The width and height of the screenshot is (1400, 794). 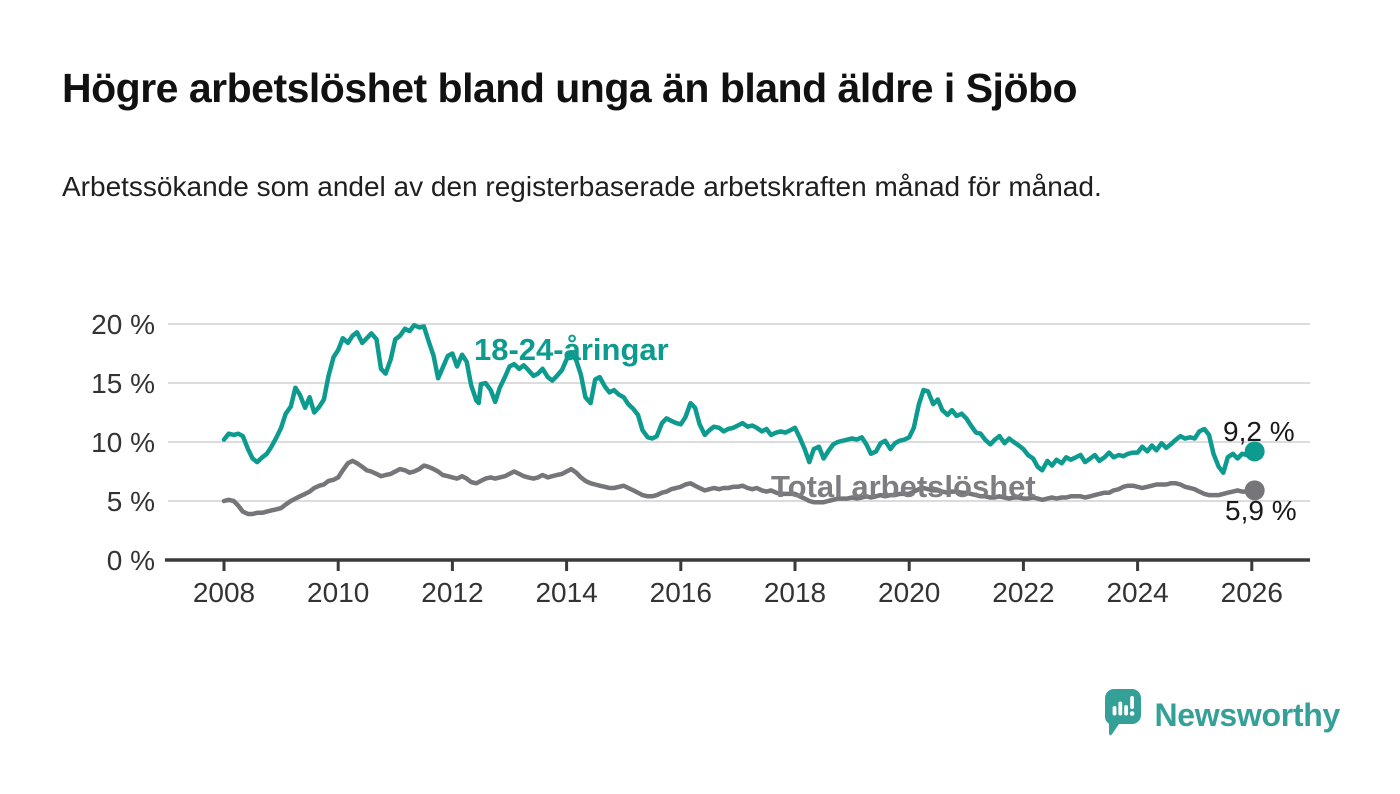 What do you see at coordinates (903, 486) in the screenshot?
I see `series-label-total: Total arbetslöshet` at bounding box center [903, 486].